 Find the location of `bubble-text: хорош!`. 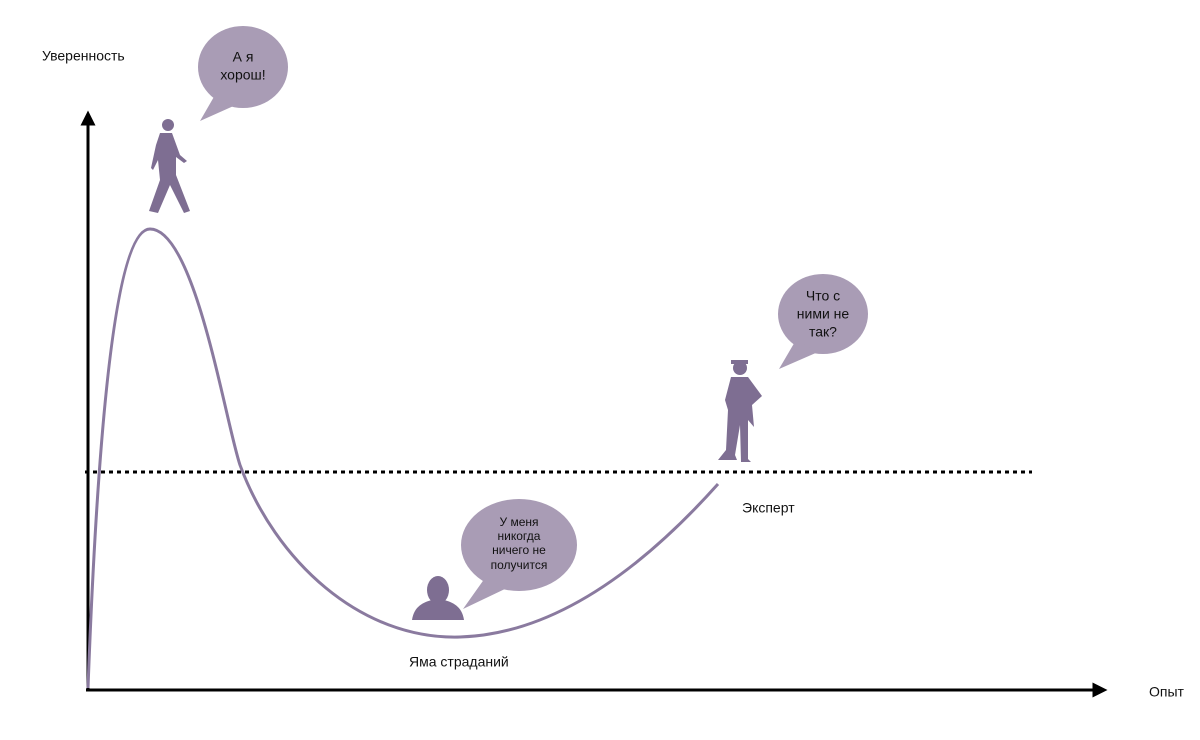

bubble-text: хорош! is located at coordinates (242, 75).